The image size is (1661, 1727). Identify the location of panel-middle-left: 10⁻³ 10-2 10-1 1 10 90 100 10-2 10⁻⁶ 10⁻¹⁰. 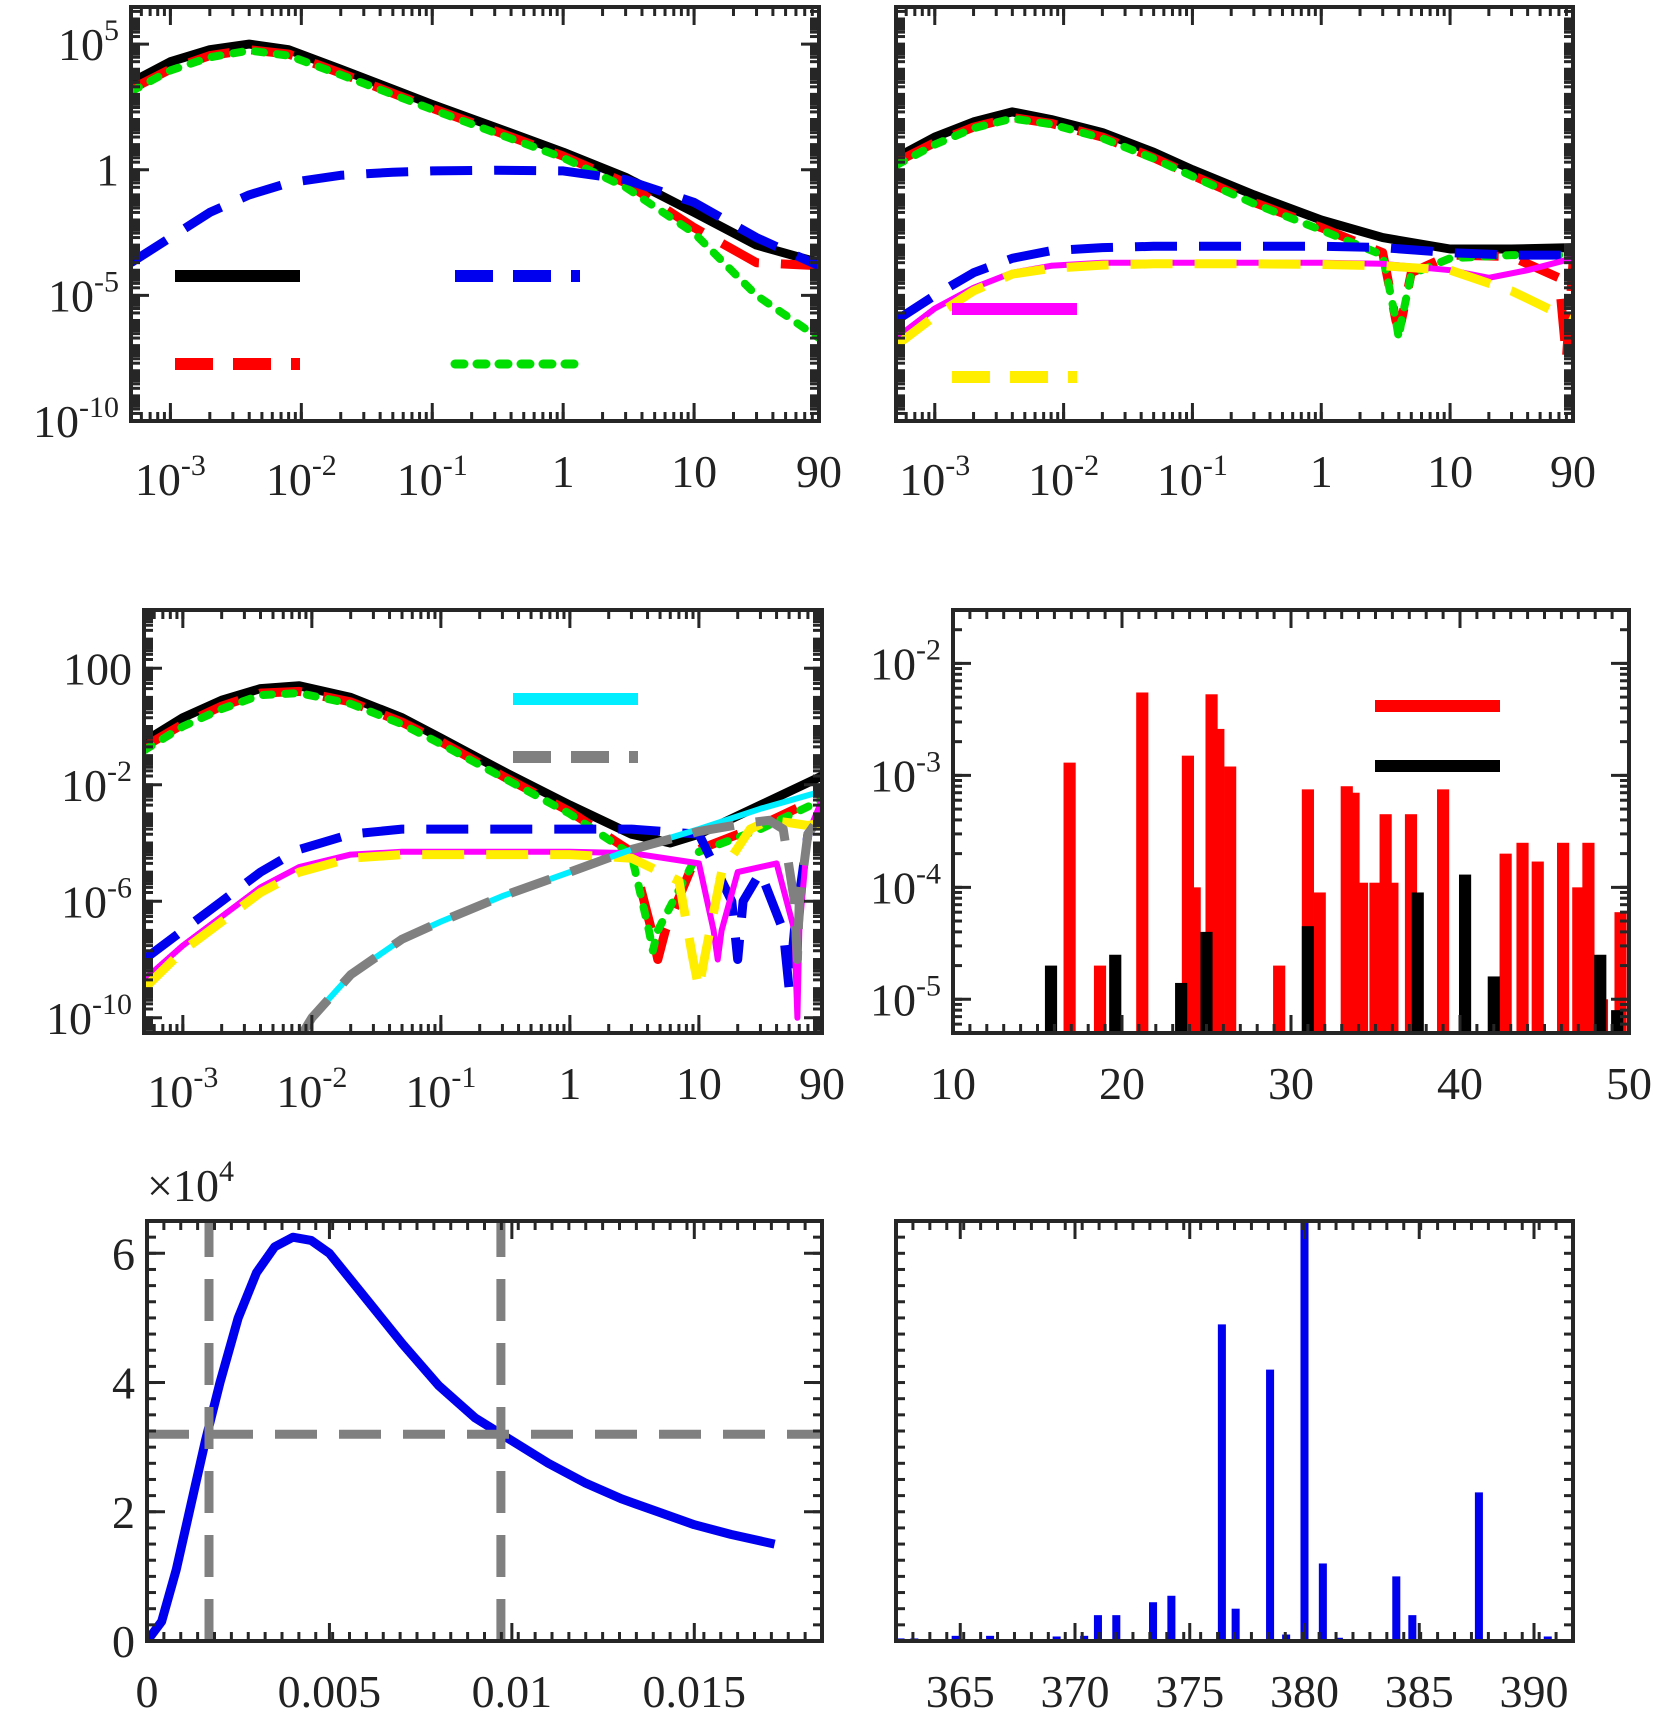
(445, 862).